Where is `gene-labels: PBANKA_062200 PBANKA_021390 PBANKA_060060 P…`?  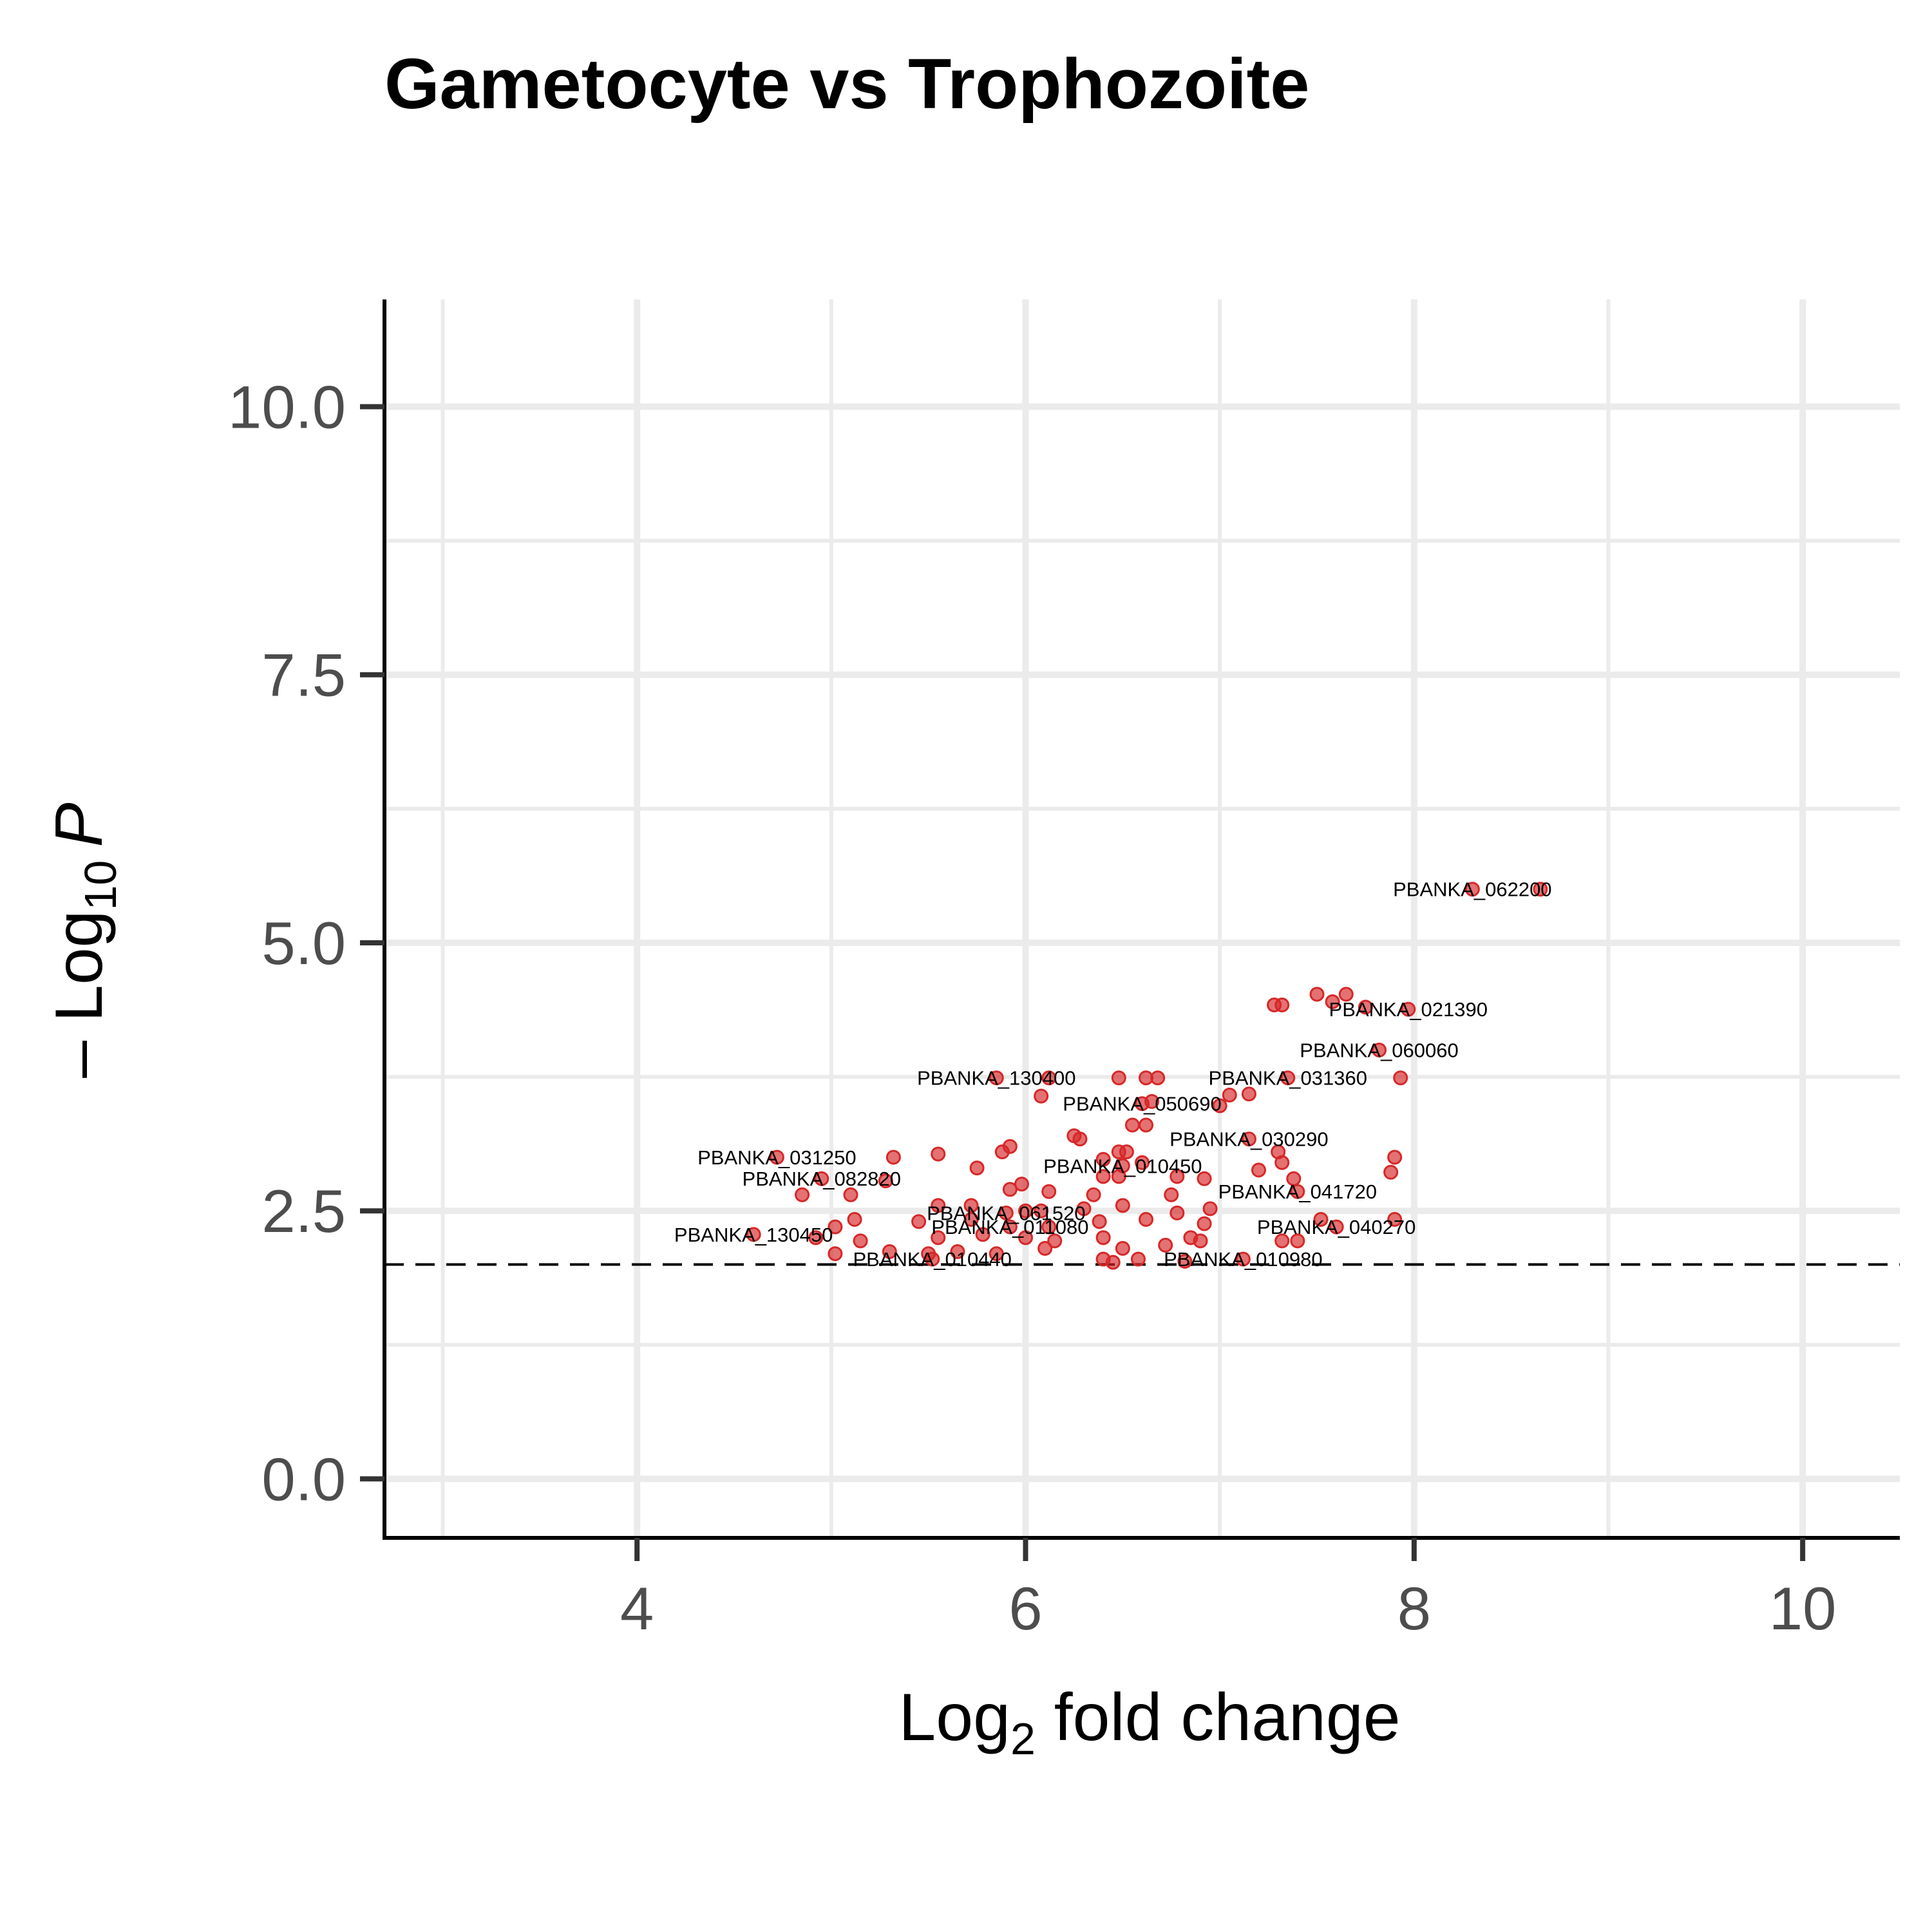
gene-labels: PBANKA_062200 PBANKA_021390 PBANKA_060060 P… is located at coordinates (1113, 1074).